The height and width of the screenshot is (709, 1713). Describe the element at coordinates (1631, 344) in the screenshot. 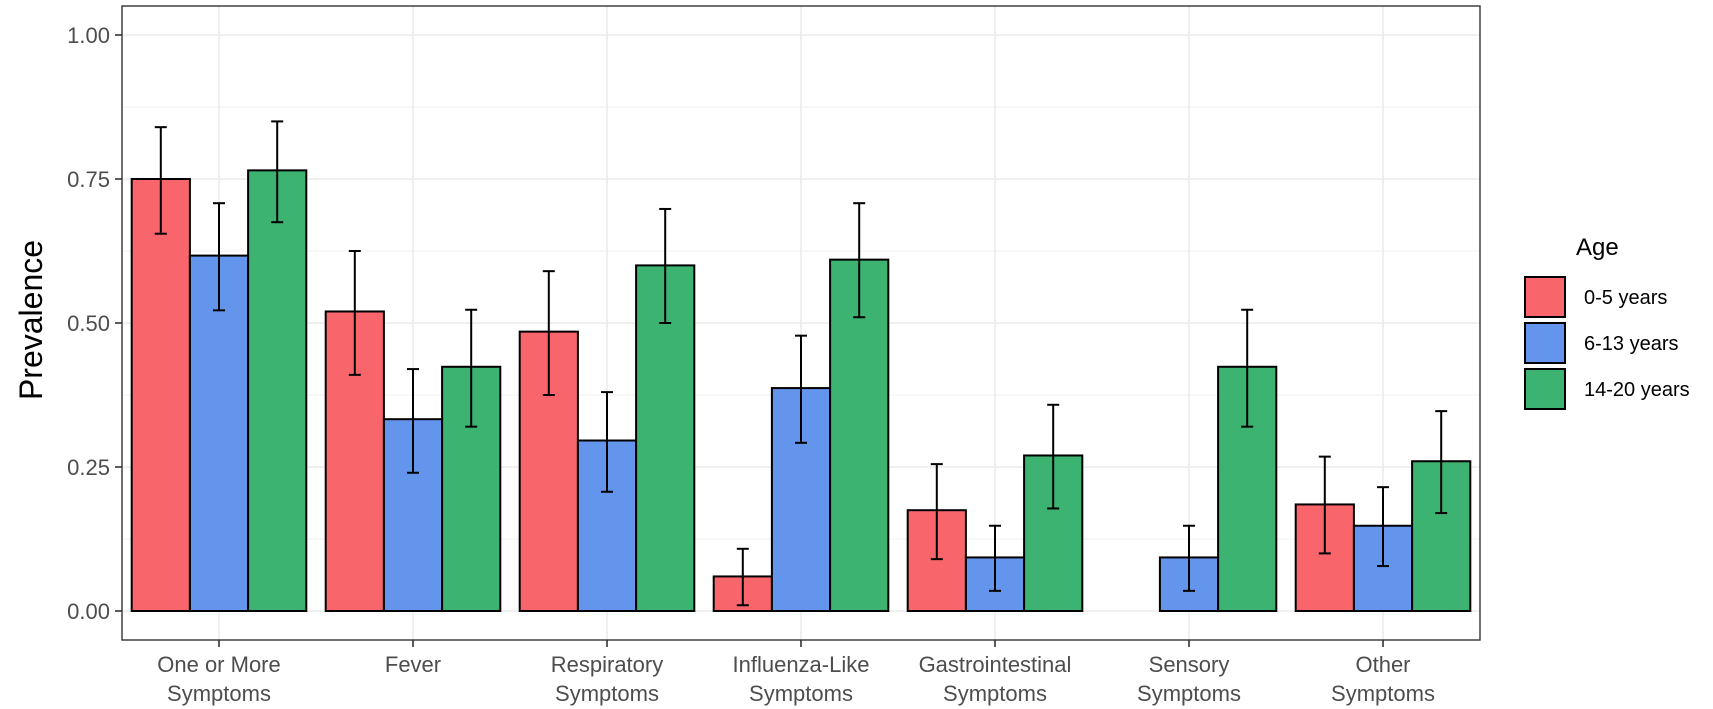

I see `legend-label: 6-13 years` at that location.